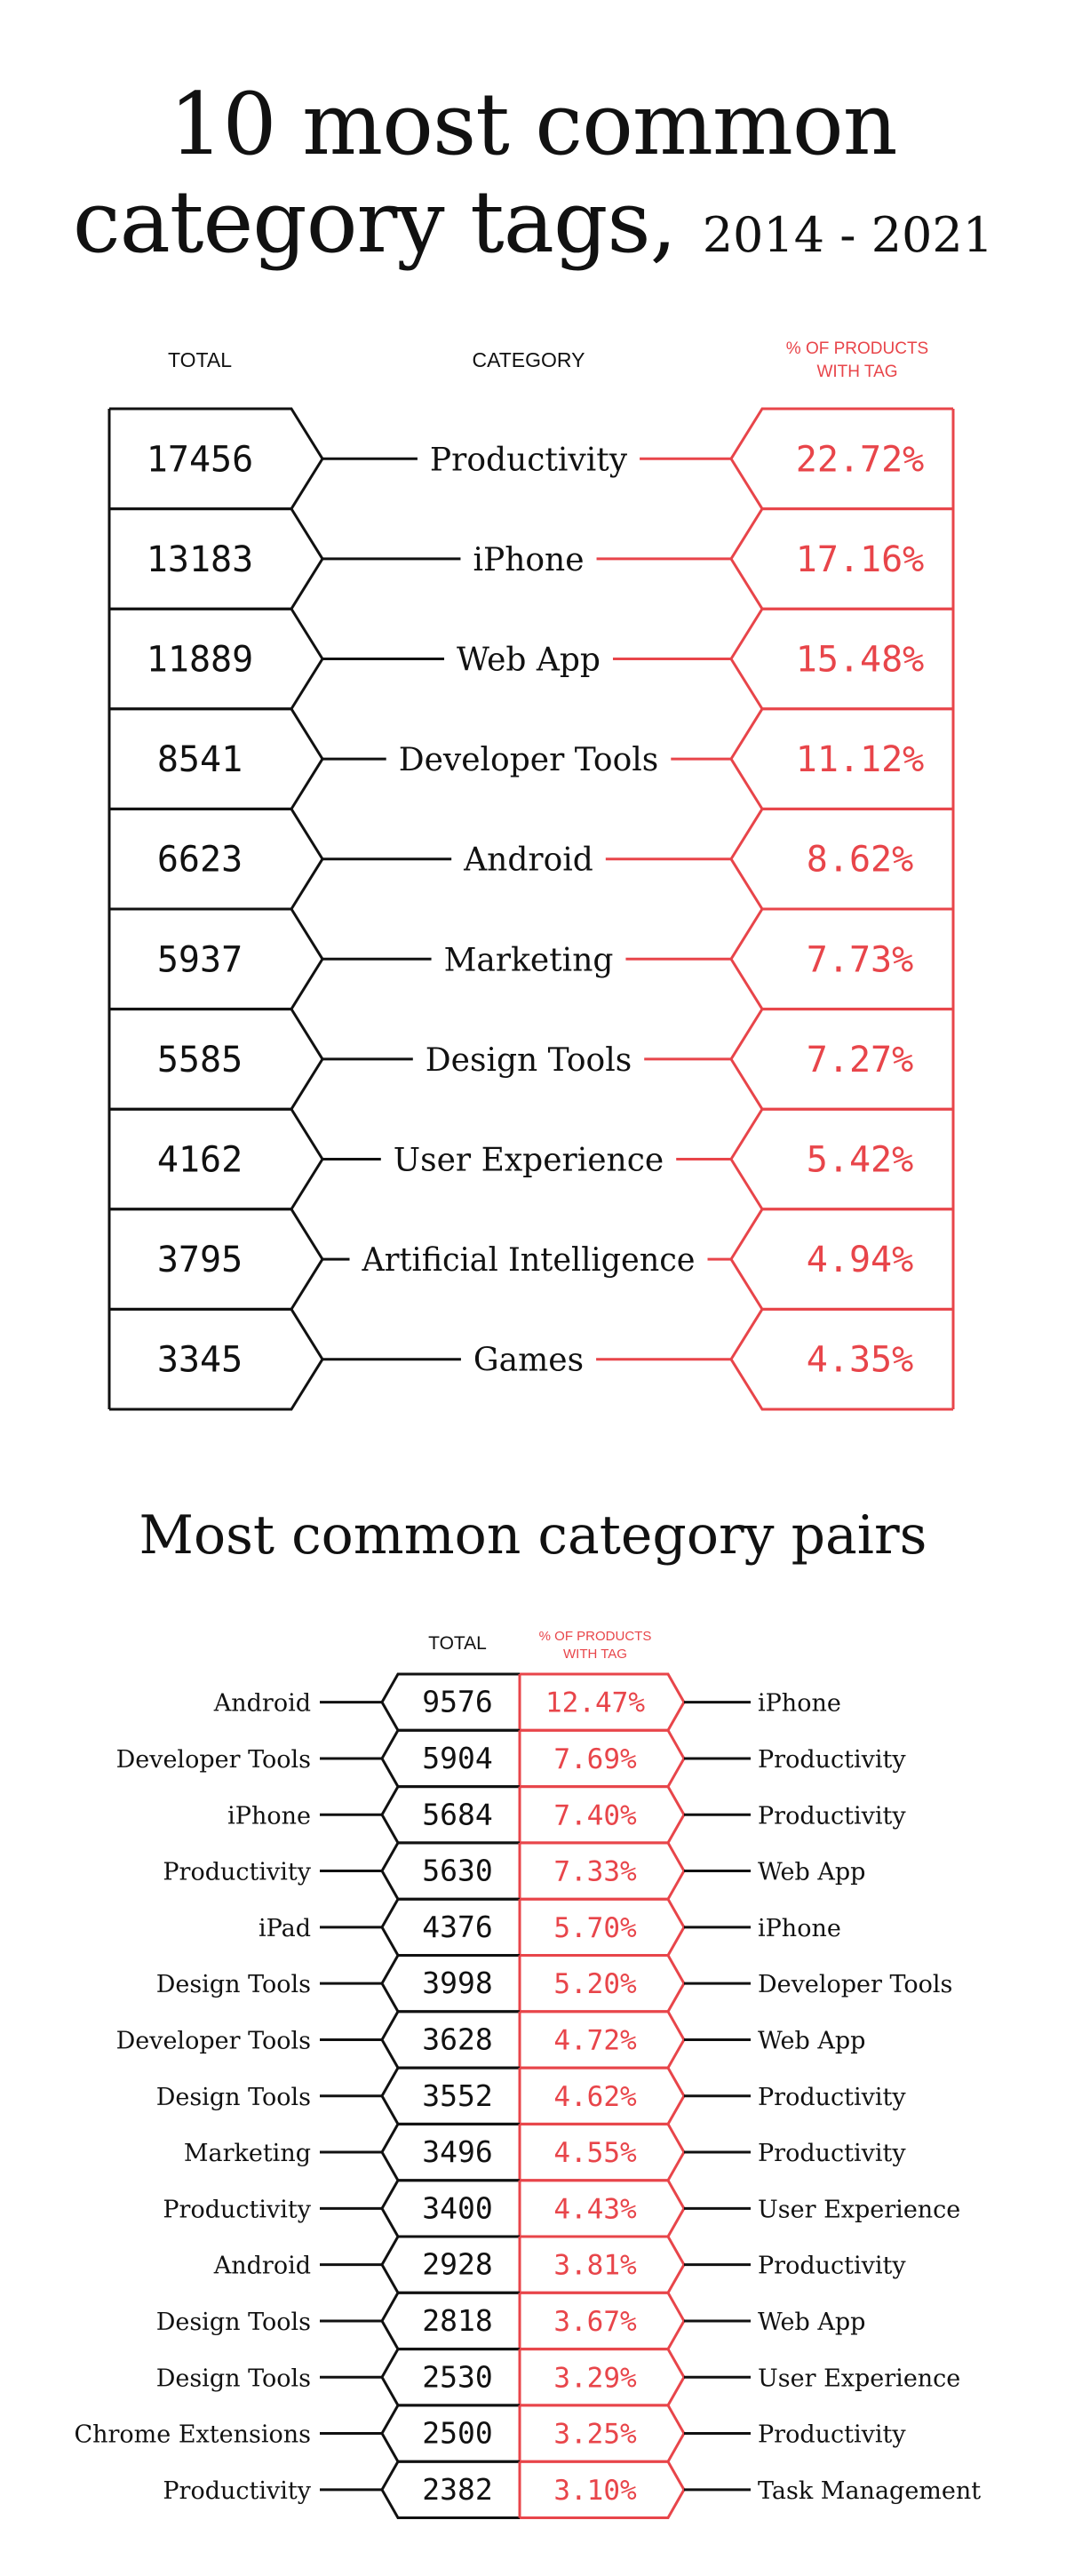  Describe the element at coordinates (457, 1871) in the screenshot. I see `pair-total: 5630` at that location.